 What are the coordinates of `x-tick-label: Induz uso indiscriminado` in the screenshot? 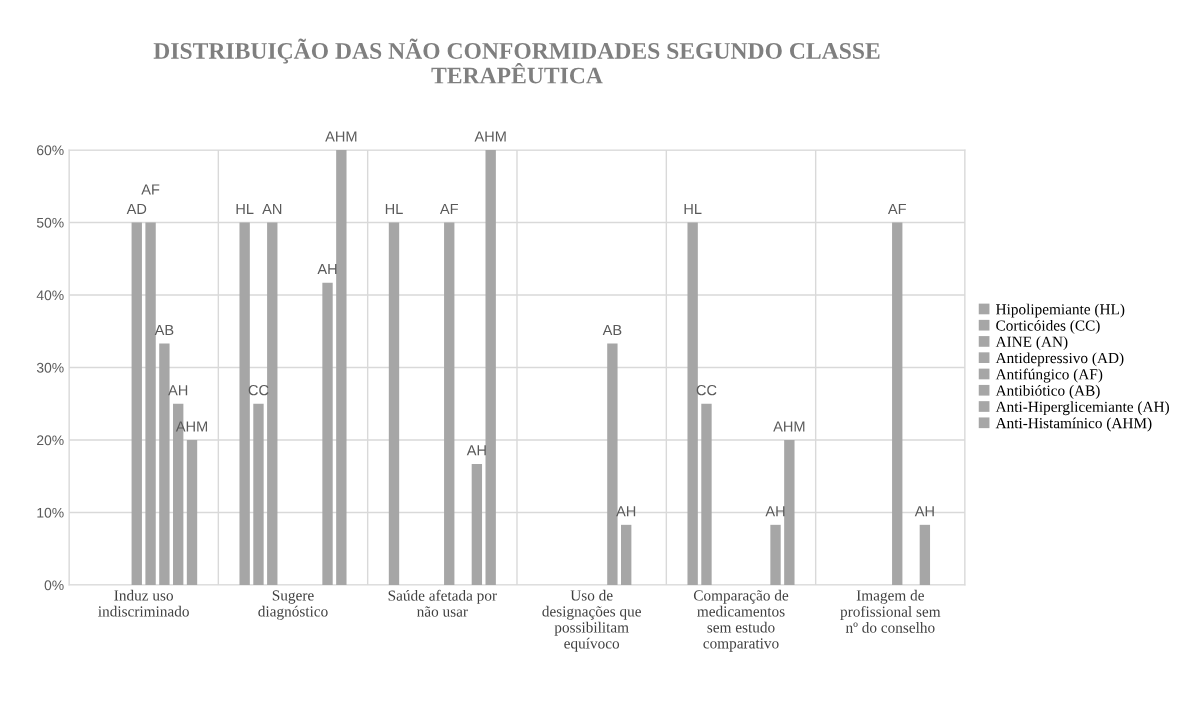 It's located at (143, 603).